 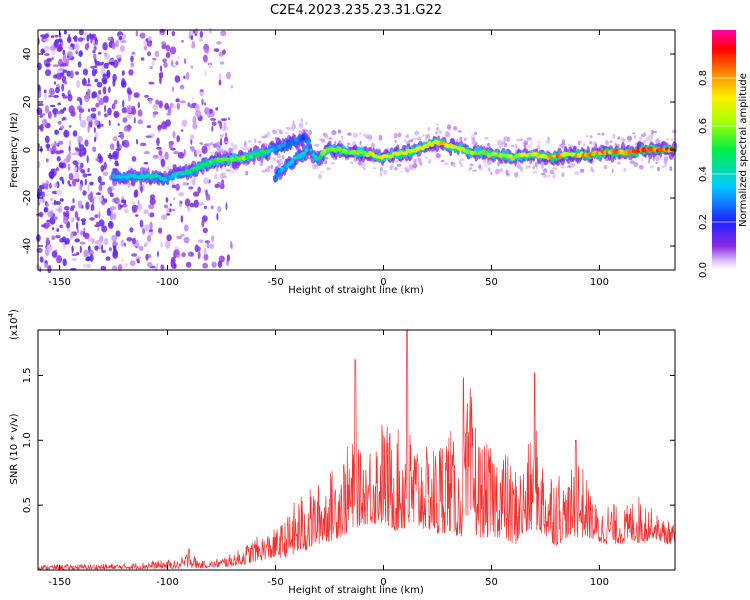 What do you see at coordinates (27, 505) in the screenshot?
I see `y-tick-label: 0.5` at bounding box center [27, 505].